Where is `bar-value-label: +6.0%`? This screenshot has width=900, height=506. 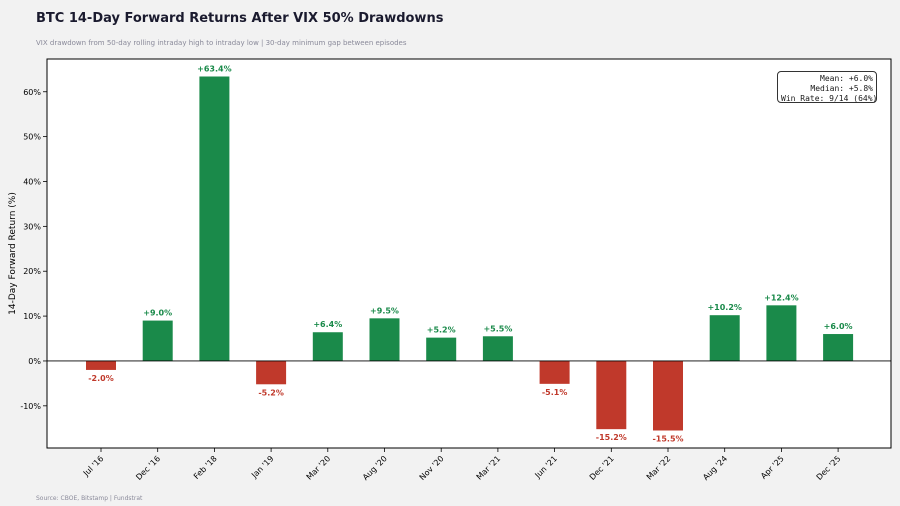 bar-value-label: +6.0% is located at coordinates (838, 326).